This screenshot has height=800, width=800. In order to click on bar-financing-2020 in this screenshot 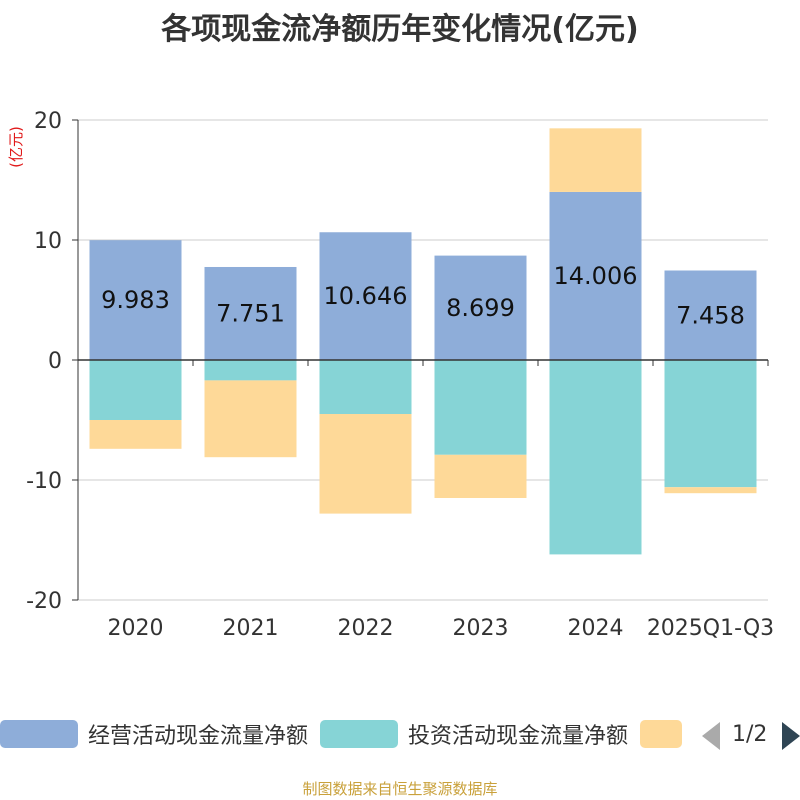, I will do `click(135, 434)`.